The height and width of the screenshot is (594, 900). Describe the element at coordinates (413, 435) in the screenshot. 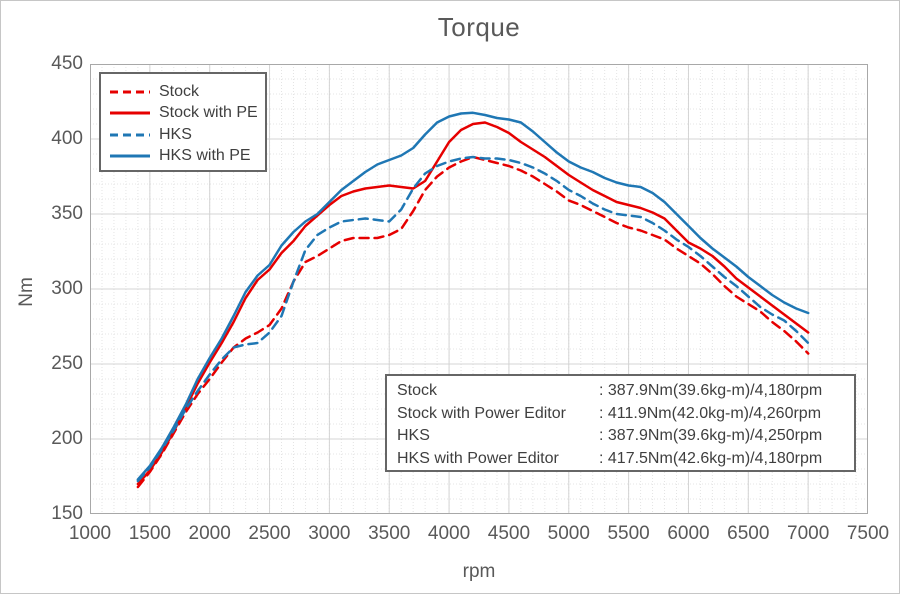

I see `peak-row-label: HKS` at that location.